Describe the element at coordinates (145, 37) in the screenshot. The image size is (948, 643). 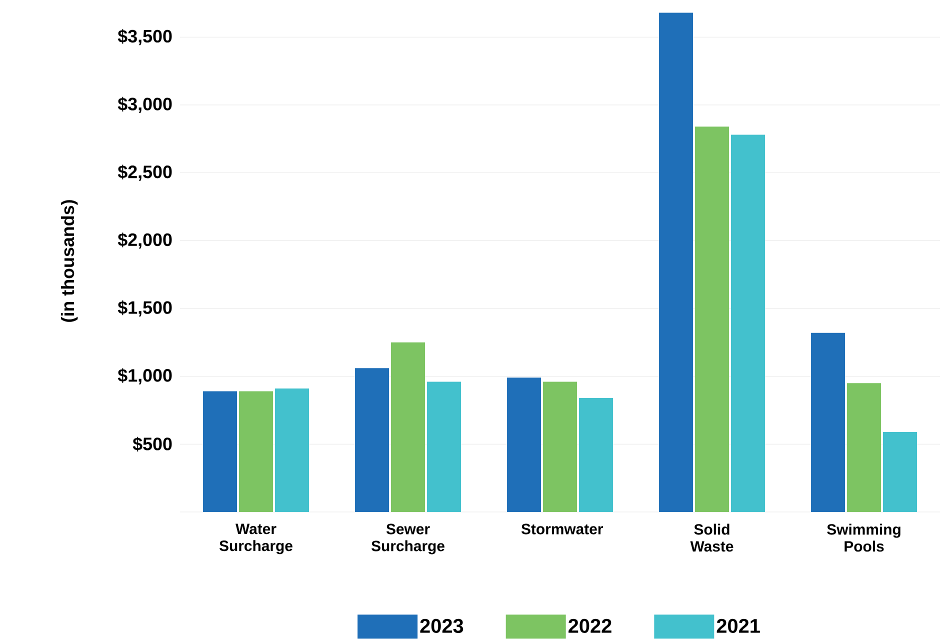
I see `y-tick-label: $3,500` at that location.